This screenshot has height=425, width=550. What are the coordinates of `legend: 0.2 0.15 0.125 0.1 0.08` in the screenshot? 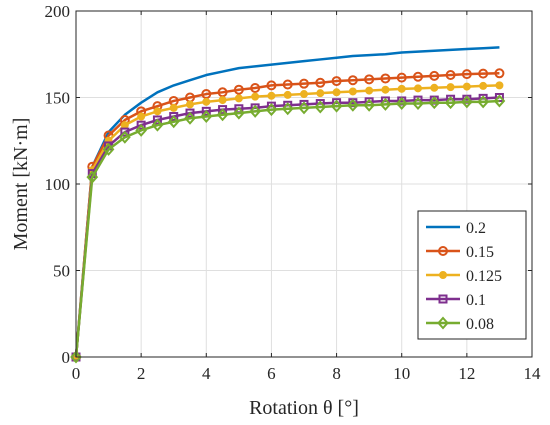 It's located at (472, 275).